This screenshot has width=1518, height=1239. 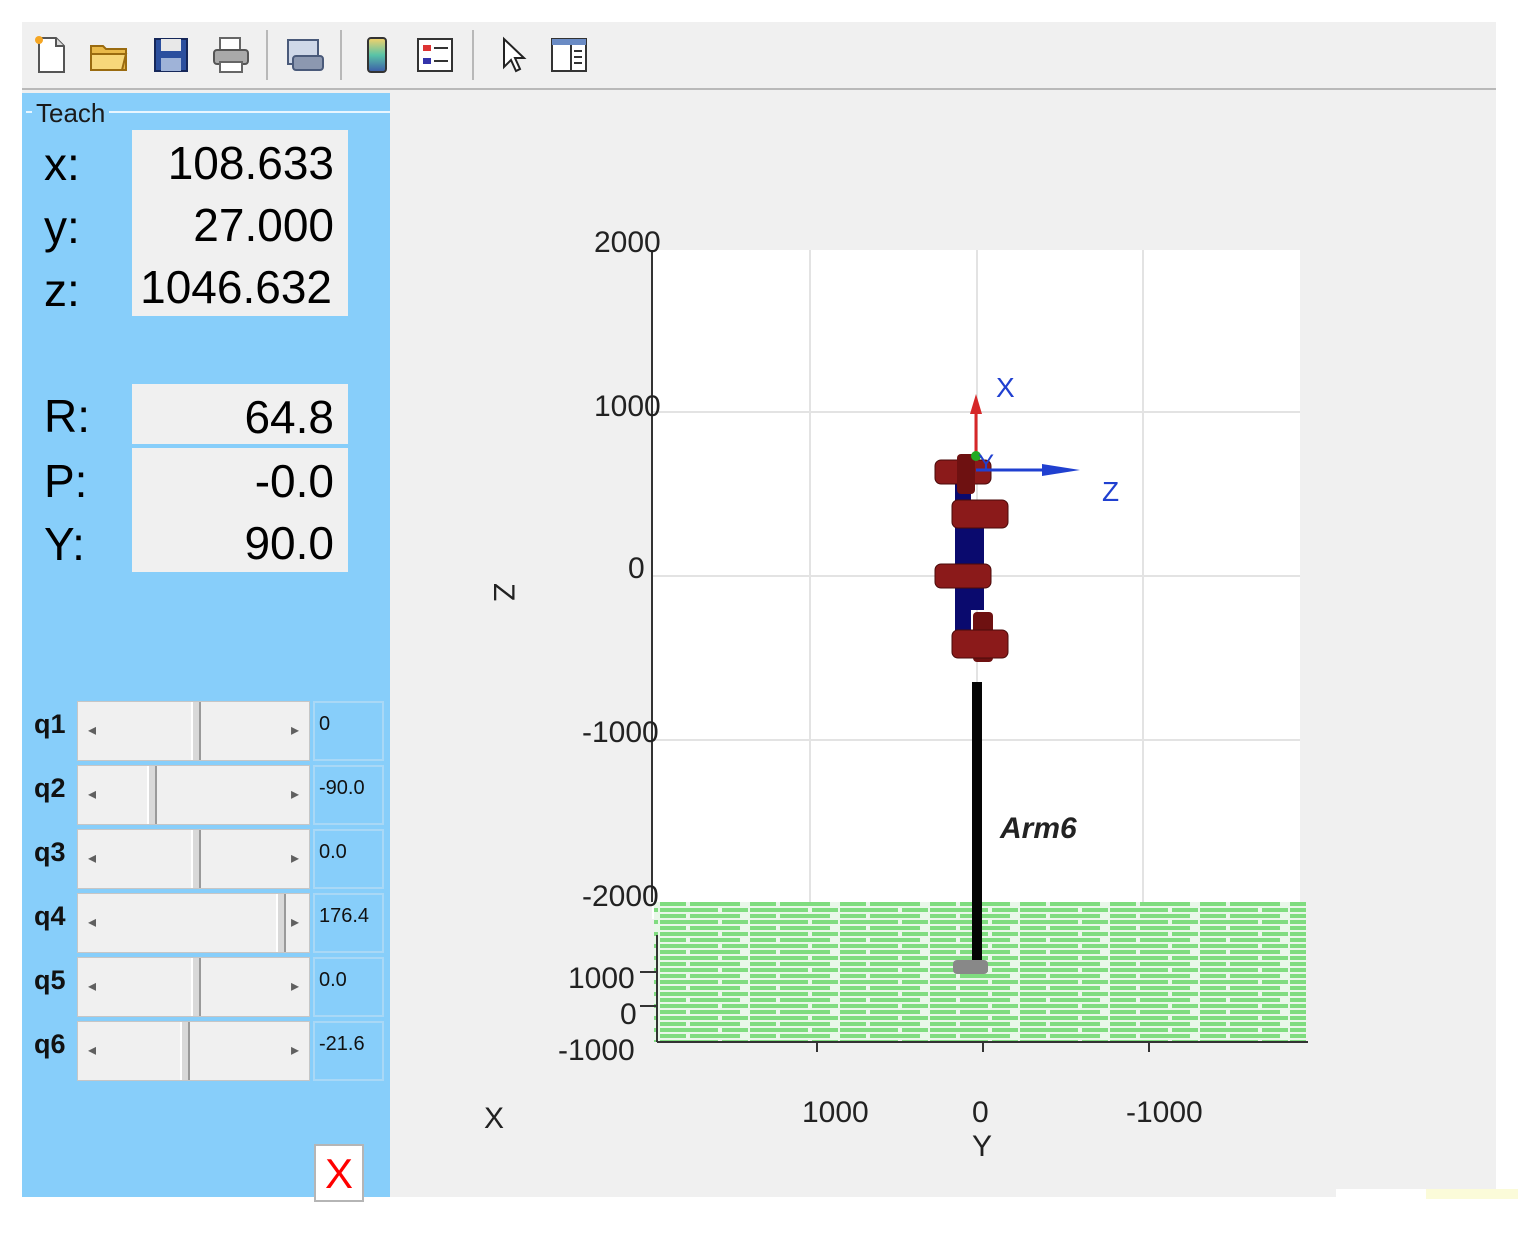 What do you see at coordinates (986, 463) in the screenshot?
I see `frame-y-label: Y` at bounding box center [986, 463].